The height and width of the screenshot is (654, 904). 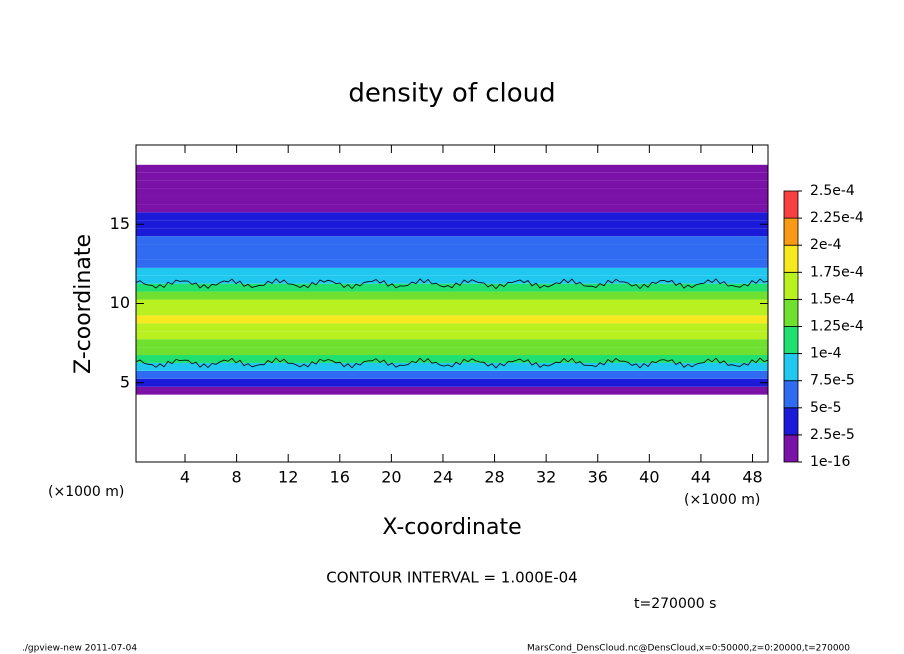 What do you see at coordinates (832, 299) in the screenshot?
I see `colorbar-label: 1.5e-4` at bounding box center [832, 299].